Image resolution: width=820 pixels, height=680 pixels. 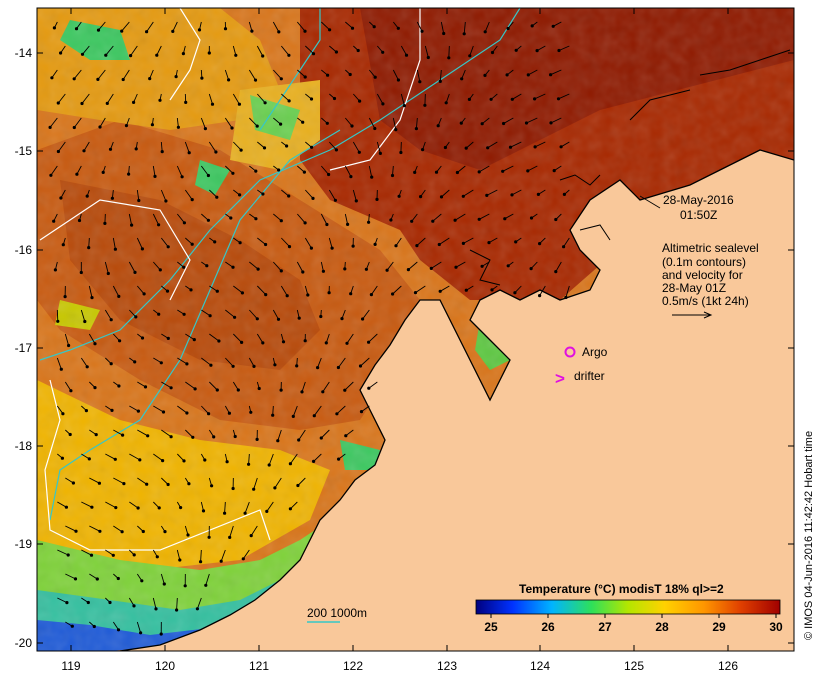 I want to click on argo-label: Argo, so click(x=595, y=352).